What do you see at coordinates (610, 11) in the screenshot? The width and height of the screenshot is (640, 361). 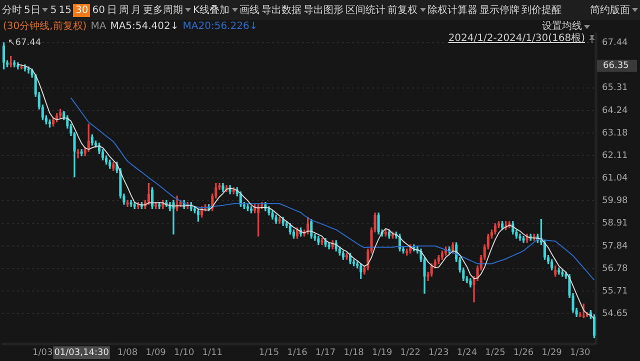 I see `text: 简约版面` at bounding box center [610, 11].